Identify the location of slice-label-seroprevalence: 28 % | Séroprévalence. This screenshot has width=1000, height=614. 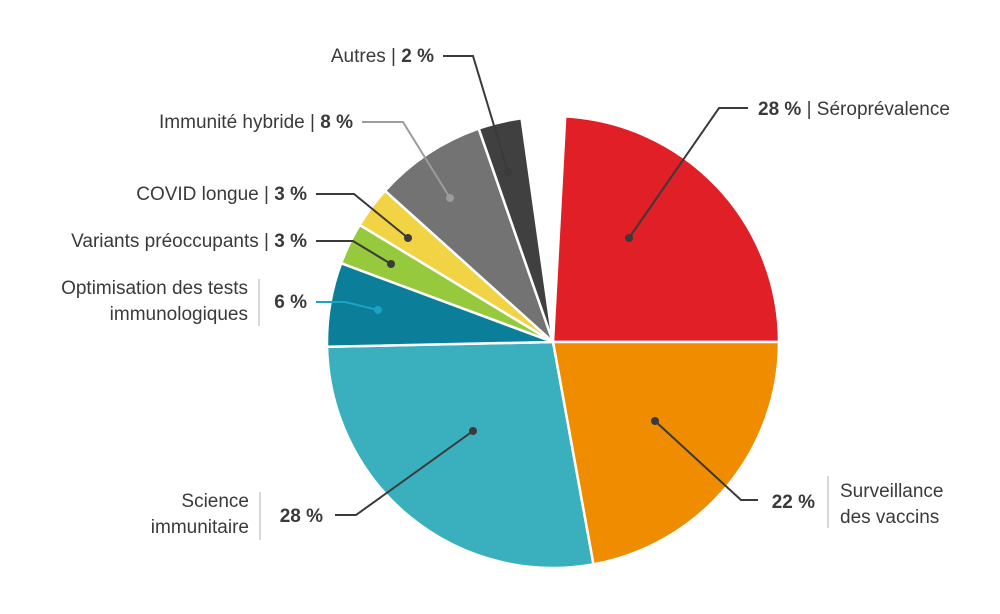
(854, 109).